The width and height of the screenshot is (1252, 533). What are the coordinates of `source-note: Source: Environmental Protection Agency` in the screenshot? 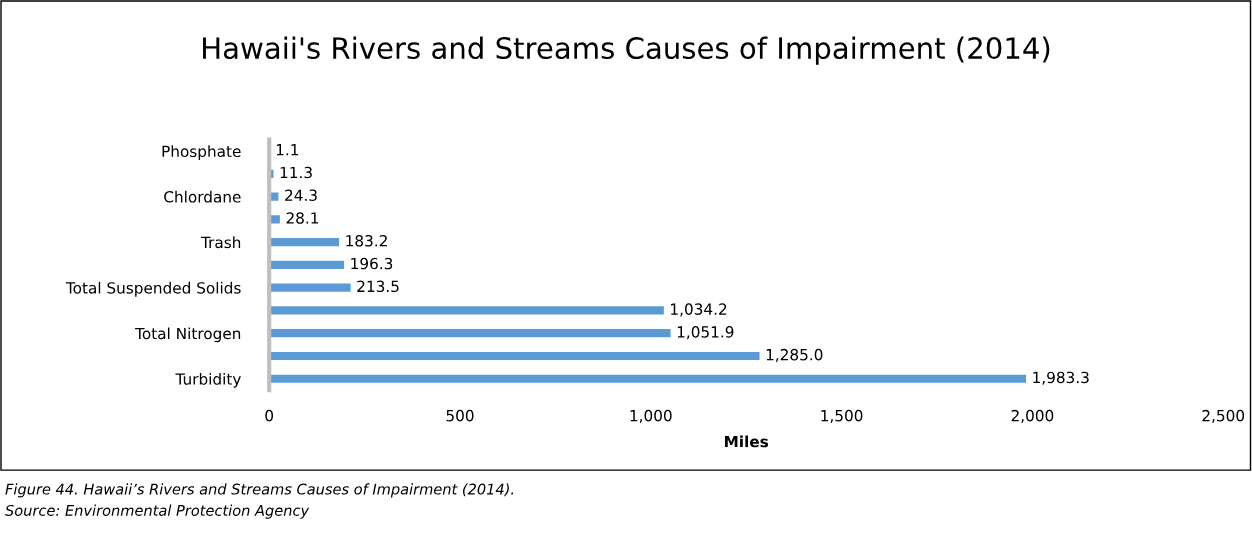 It's located at (157, 511).